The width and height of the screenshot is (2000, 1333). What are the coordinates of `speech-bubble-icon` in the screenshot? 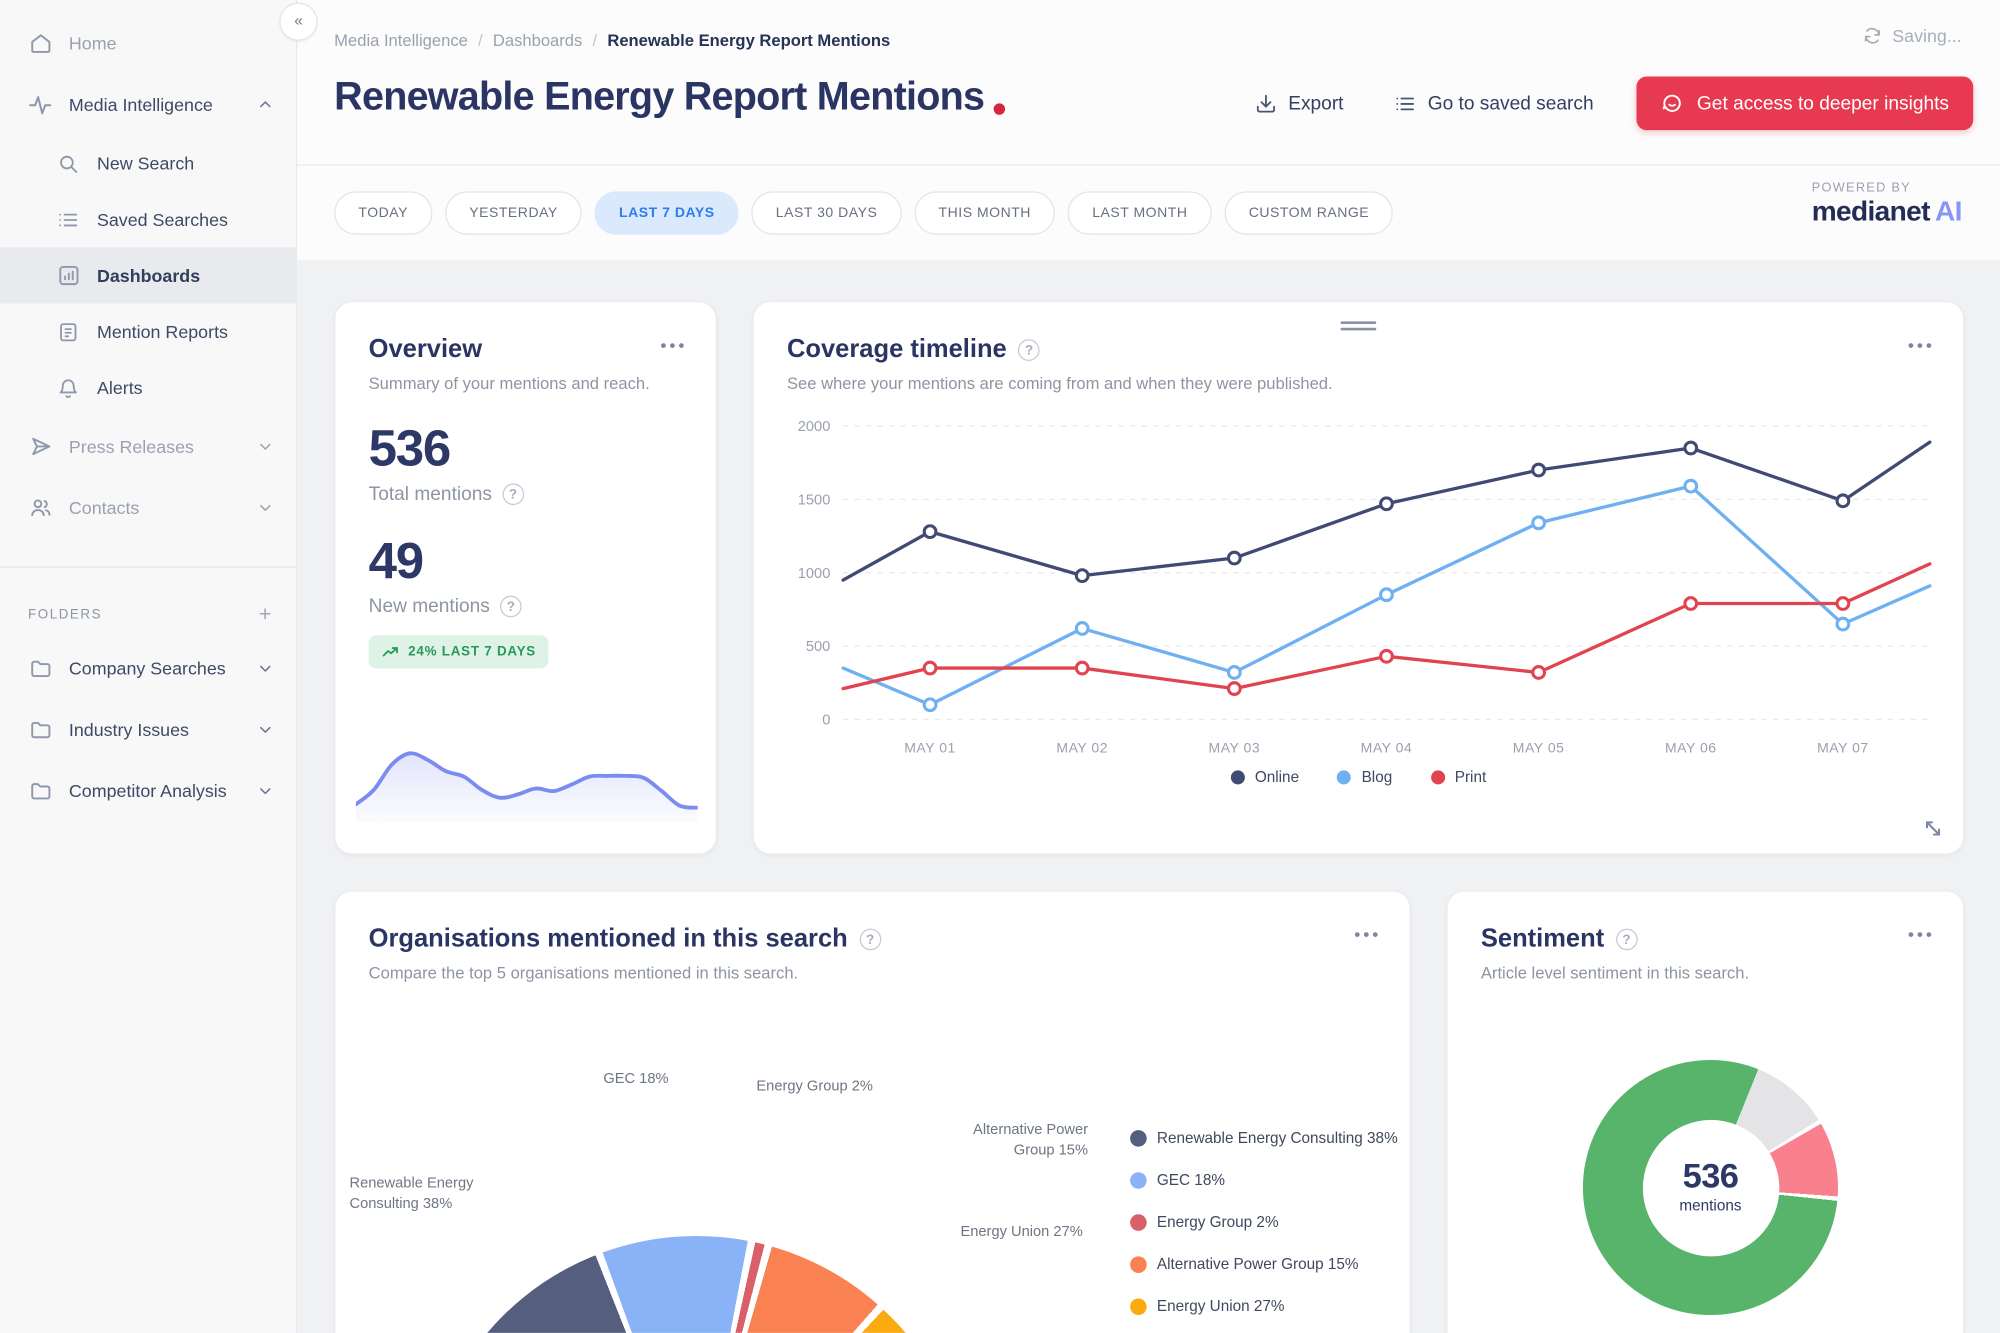 It's located at (1672, 103).